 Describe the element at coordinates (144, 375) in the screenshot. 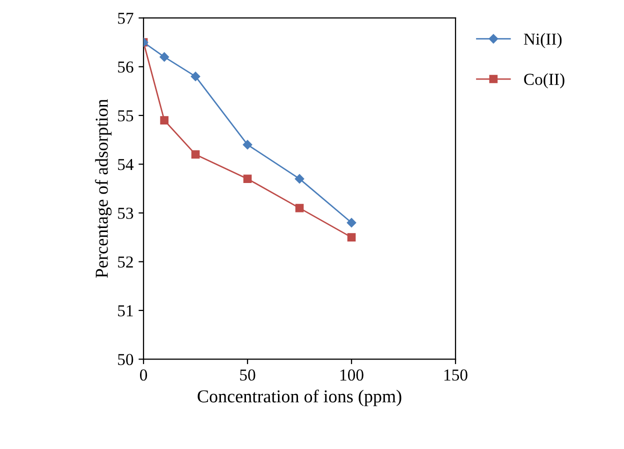

I see `x-tick-label: 0` at that location.